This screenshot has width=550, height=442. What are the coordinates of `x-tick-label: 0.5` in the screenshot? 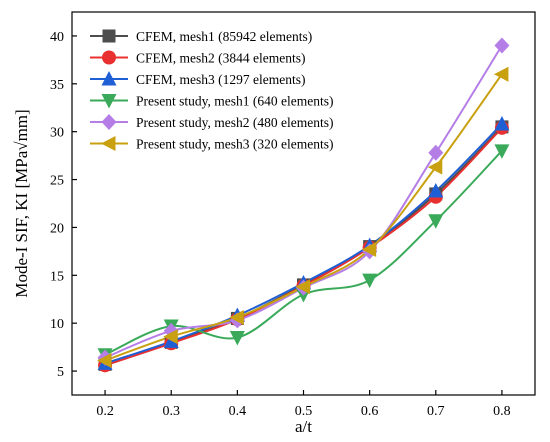 It's located at (304, 411).